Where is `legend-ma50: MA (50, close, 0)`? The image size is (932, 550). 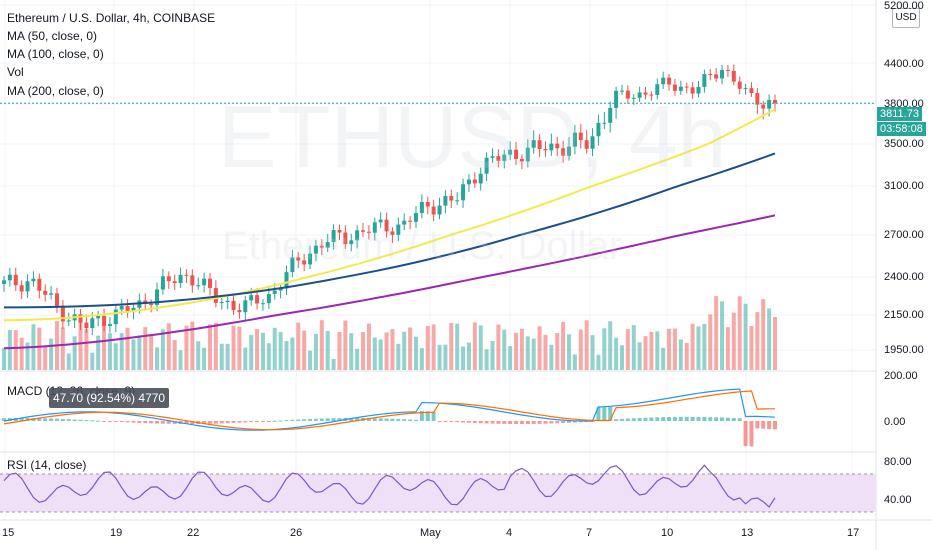
legend-ma50: MA (50, close, 0) is located at coordinates (52, 36).